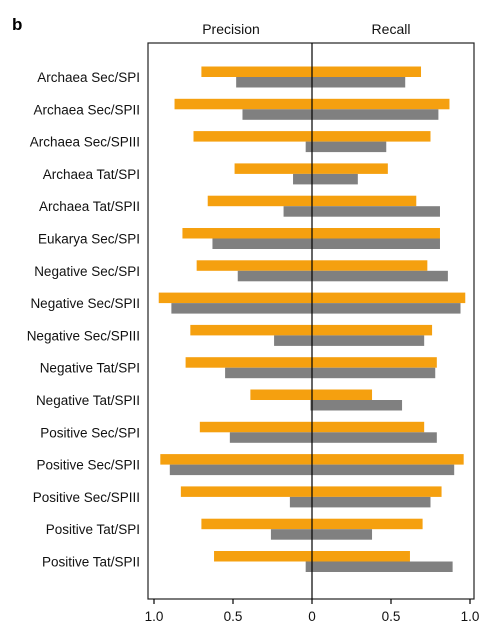 Image resolution: width=499 pixels, height=642 pixels. Describe the element at coordinates (17, 24) in the screenshot. I see `panel-label: b` at that location.